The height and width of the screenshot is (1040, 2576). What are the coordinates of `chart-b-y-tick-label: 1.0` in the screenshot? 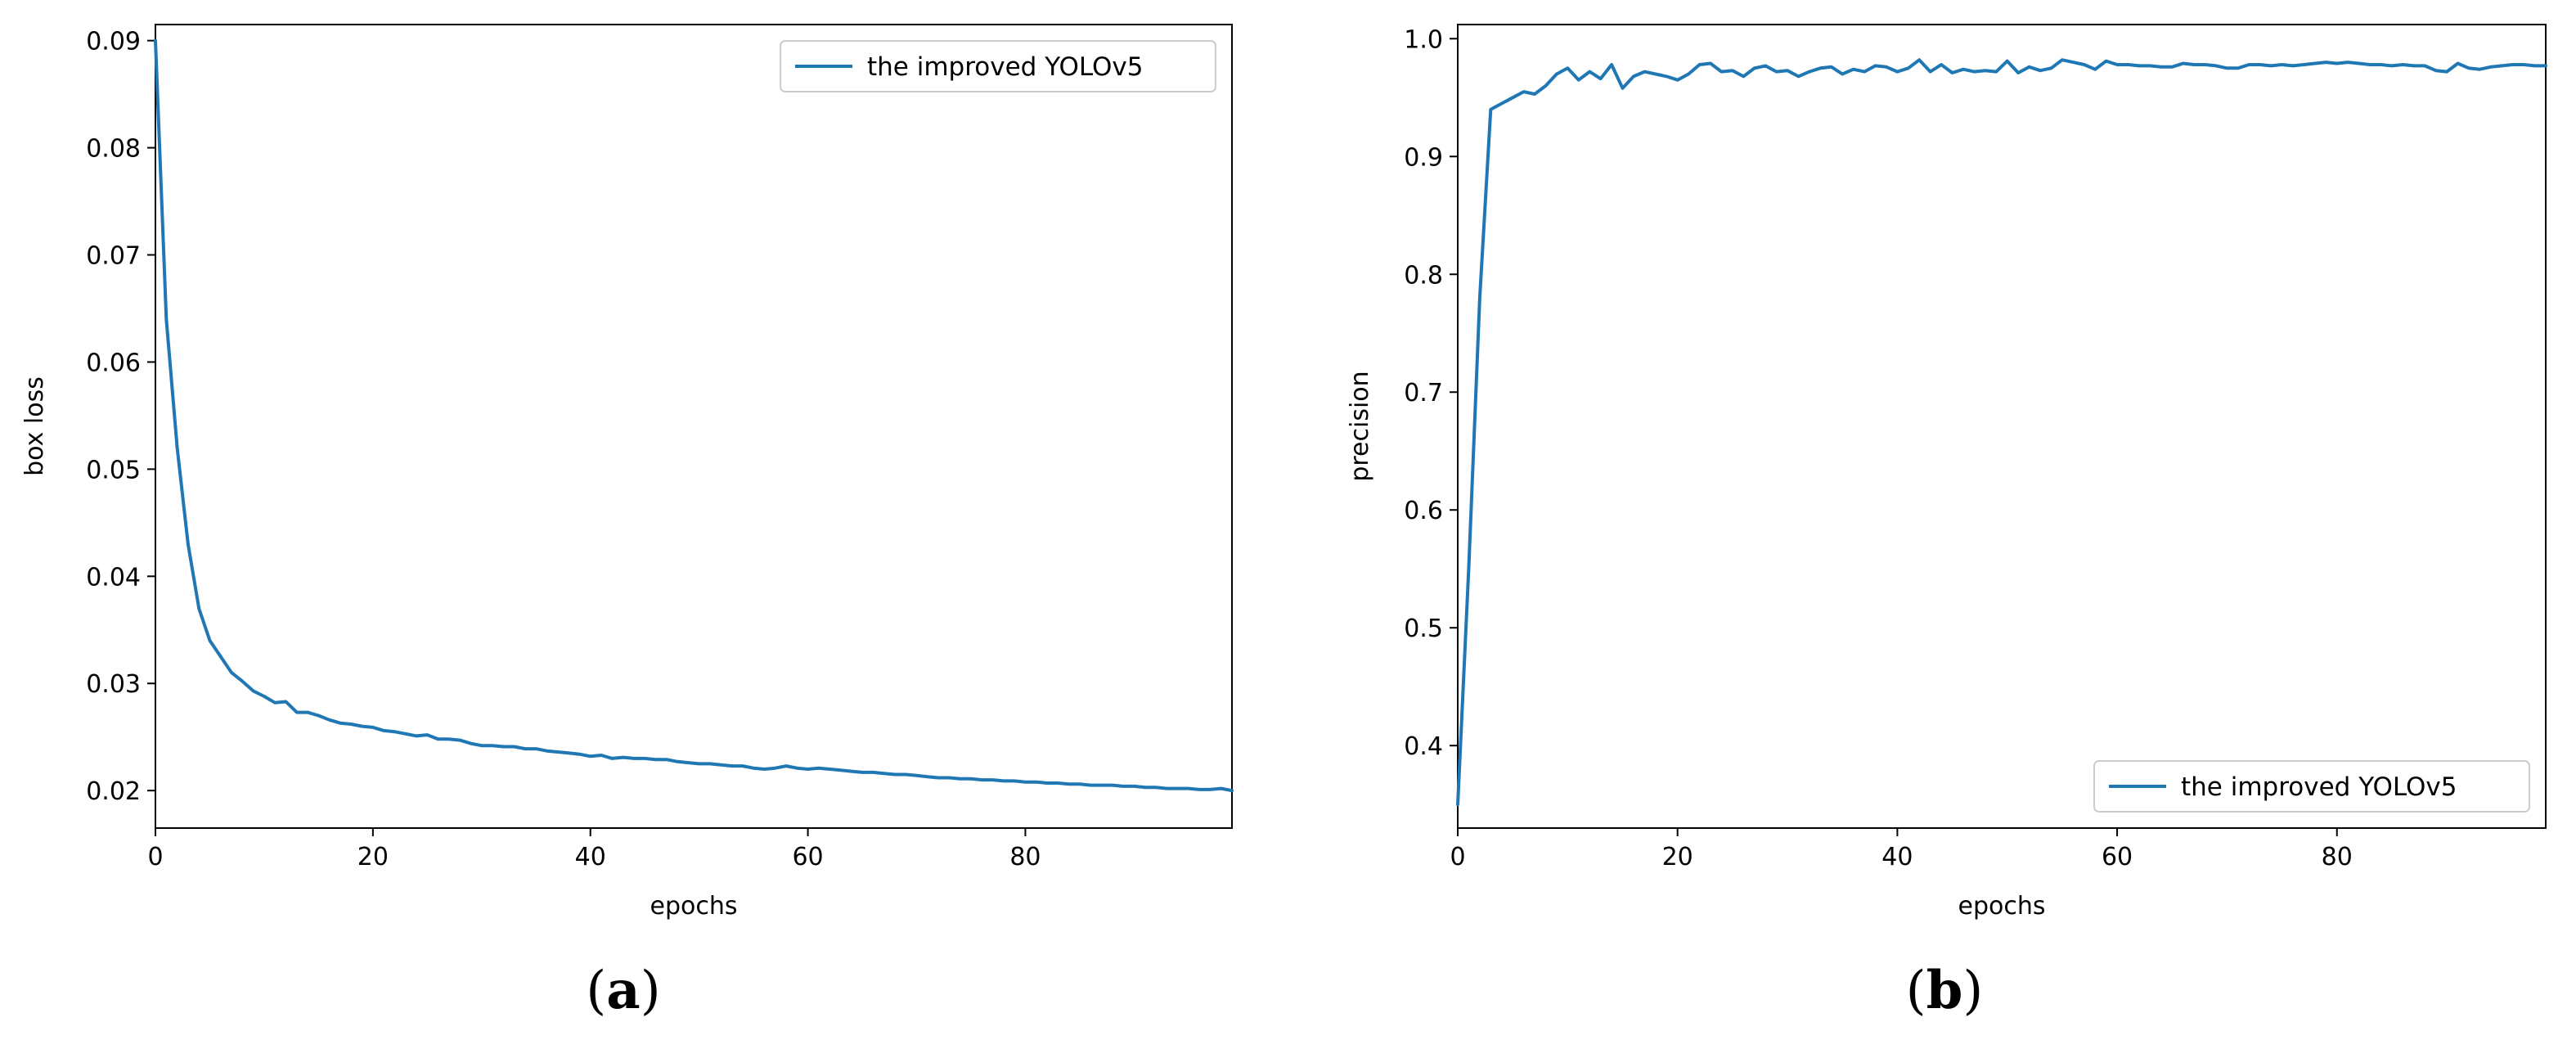 It's located at (1424, 40).